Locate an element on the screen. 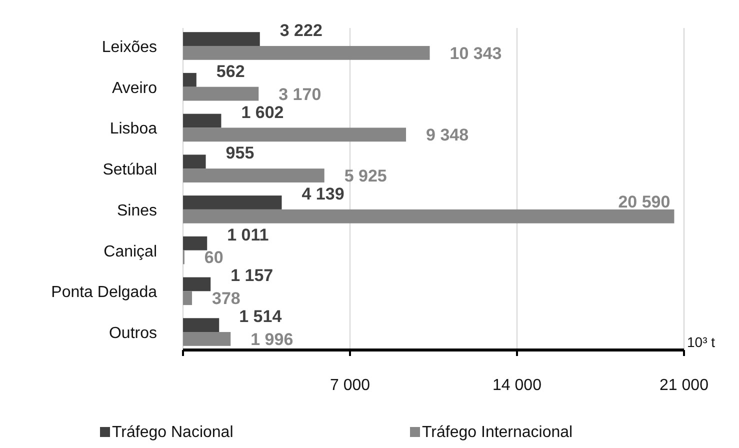  data-label: 1 514 is located at coordinates (260, 316).